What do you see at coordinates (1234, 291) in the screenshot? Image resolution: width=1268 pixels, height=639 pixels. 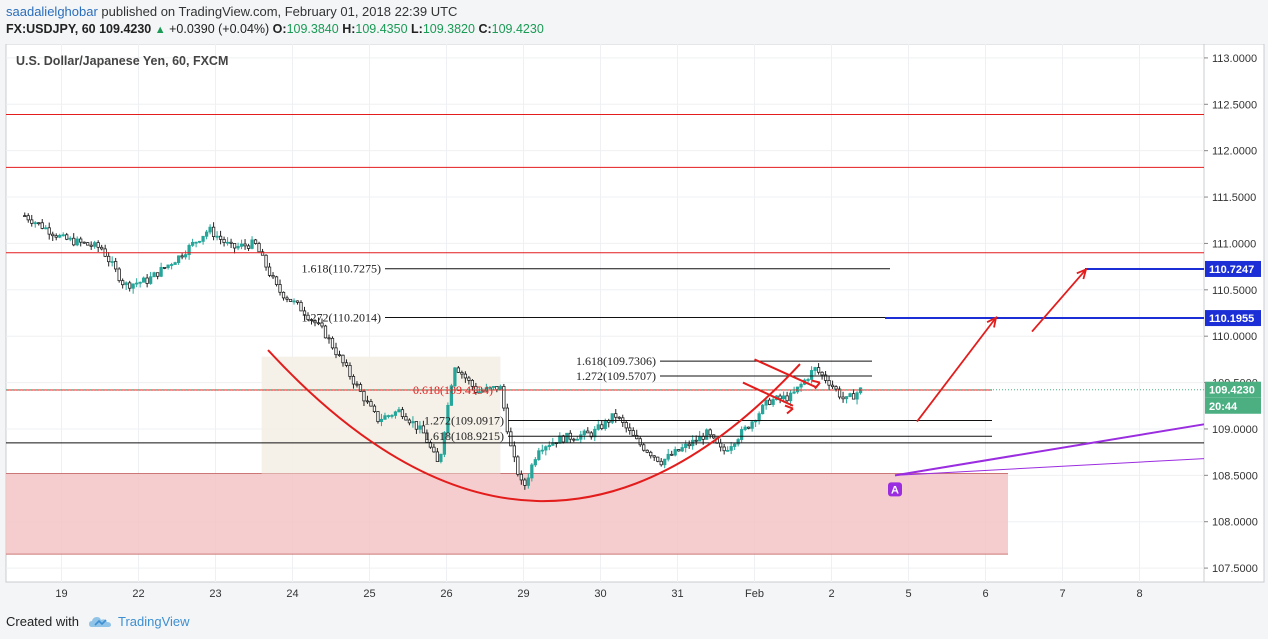 I see `y-tick-label: 110.5000` at bounding box center [1234, 291].